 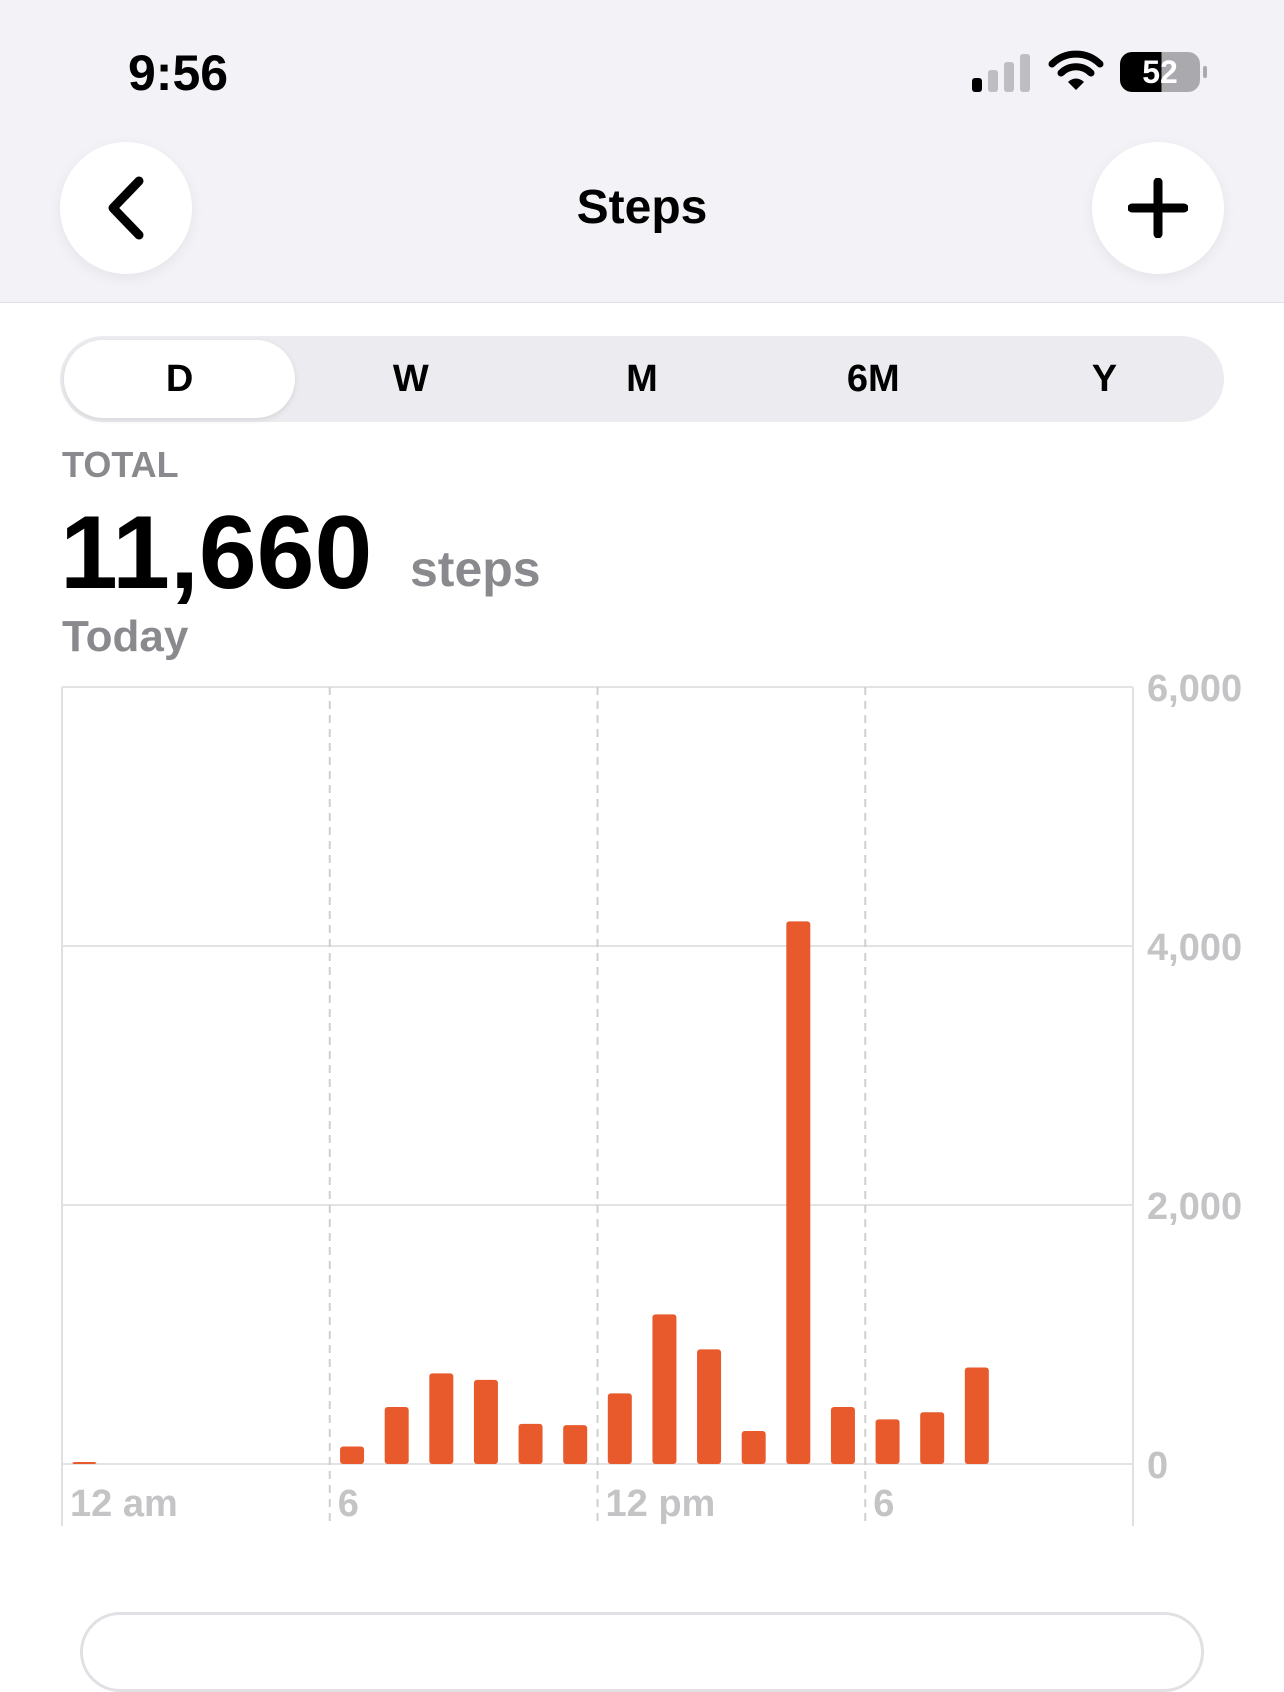 What do you see at coordinates (410, 378) in the screenshot?
I see `segment-week: W` at bounding box center [410, 378].